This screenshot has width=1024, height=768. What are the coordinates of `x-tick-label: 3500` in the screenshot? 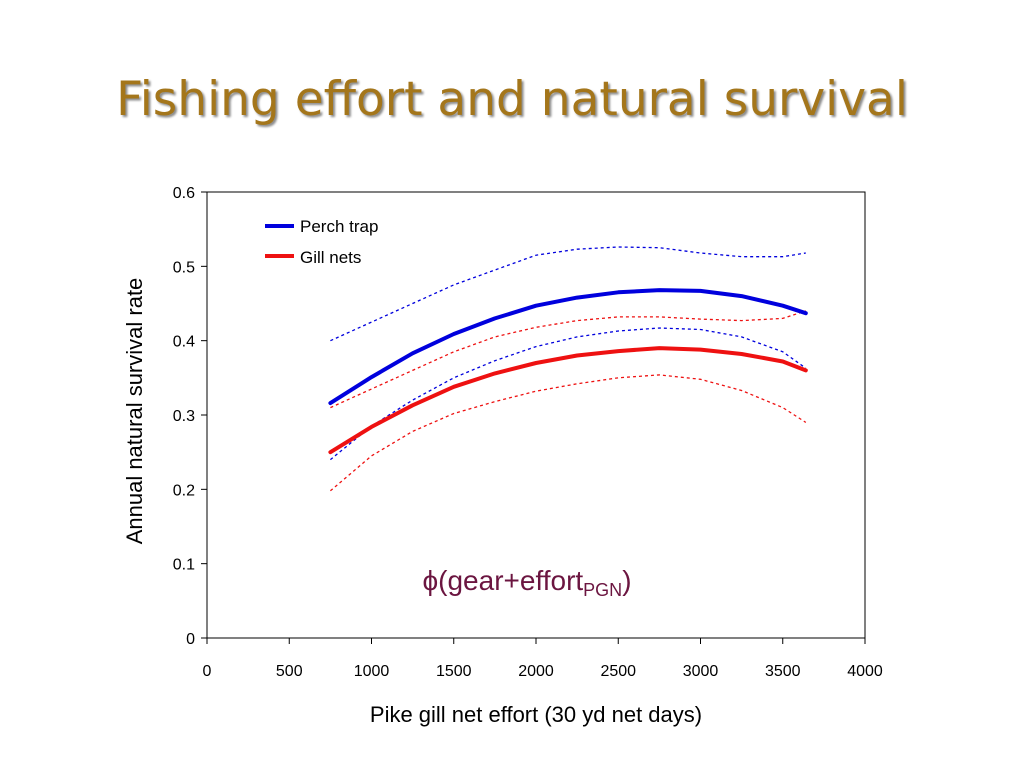 It's located at (783, 671).